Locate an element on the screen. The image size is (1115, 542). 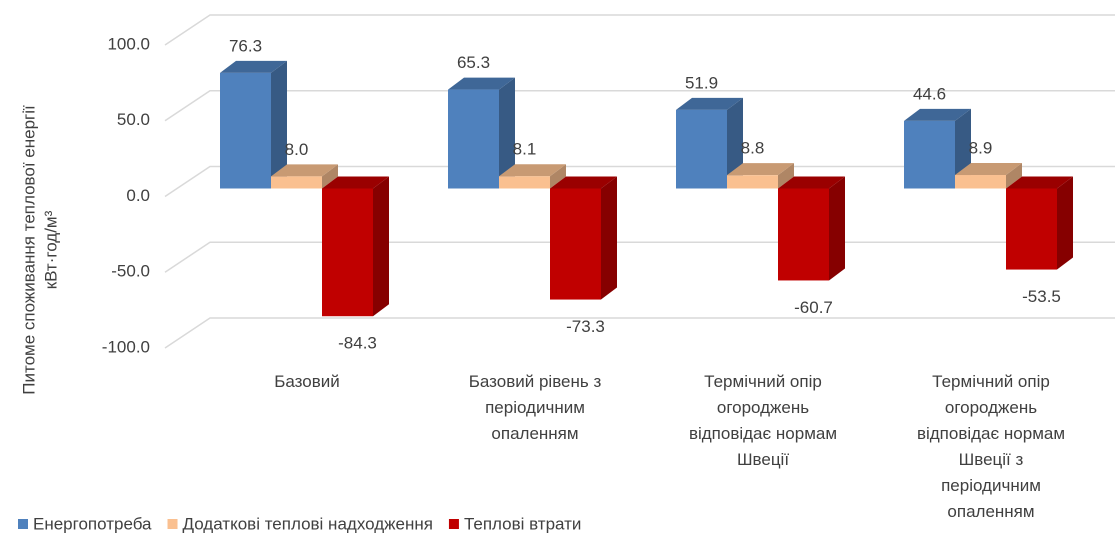
x-tick-label-line: Швеції is located at coordinates (763, 459).